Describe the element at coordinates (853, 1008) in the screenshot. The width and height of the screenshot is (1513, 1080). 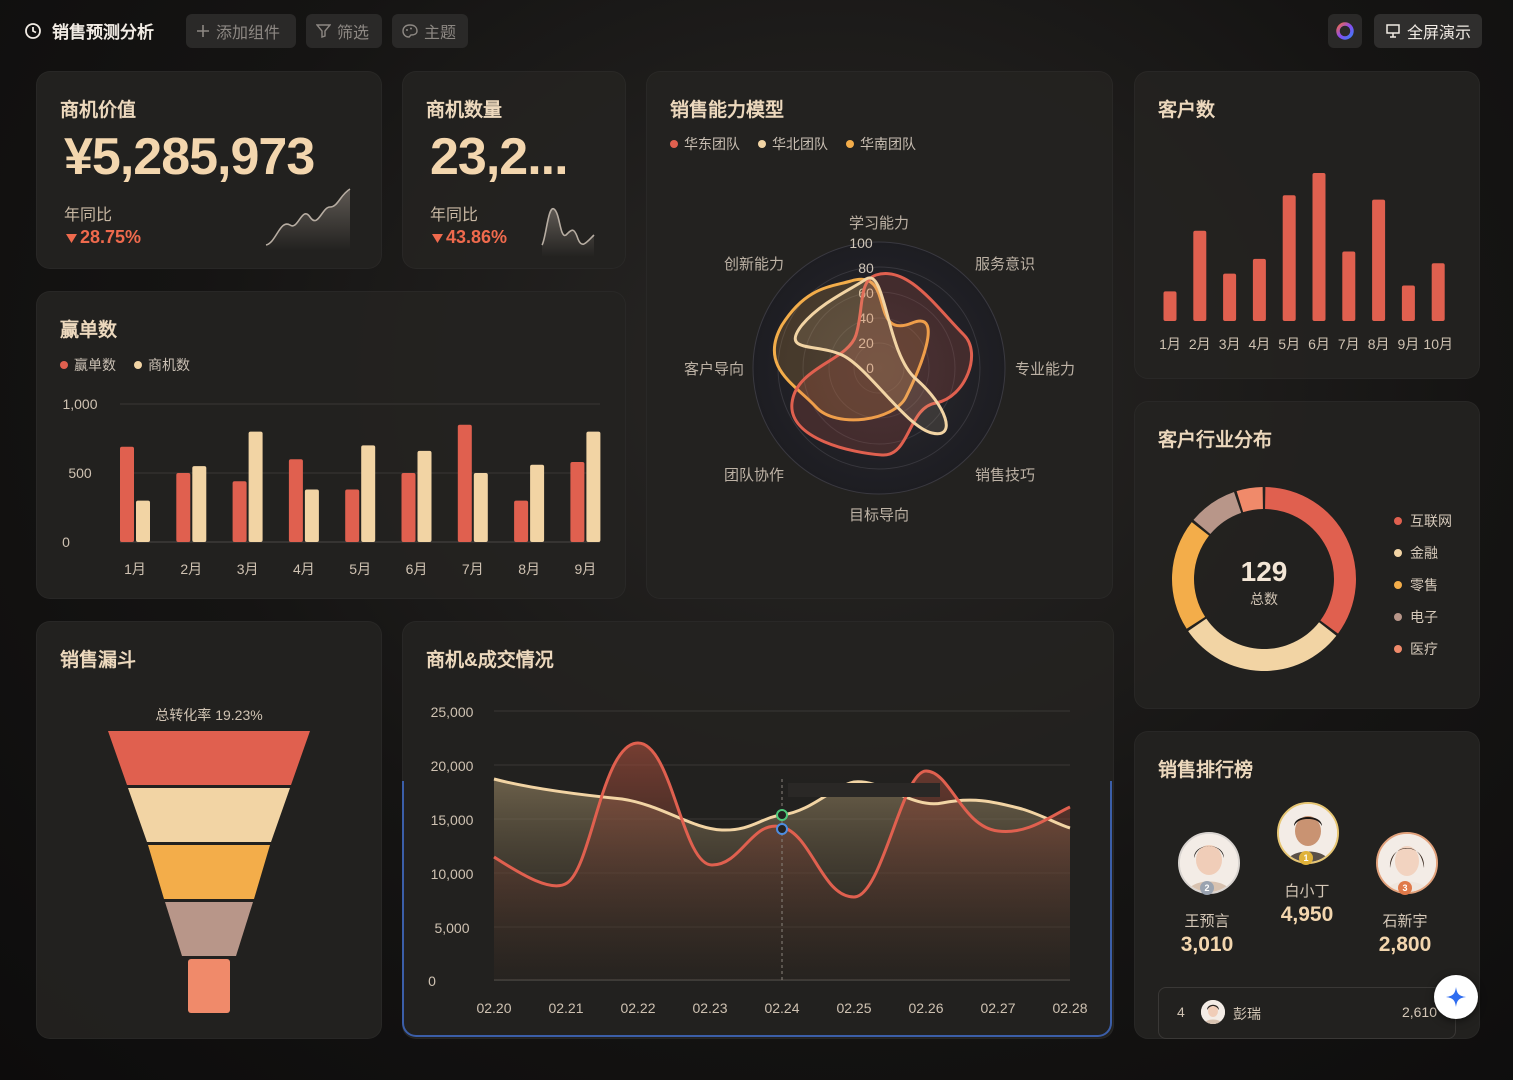
I see `x-tick: 02.25` at that location.